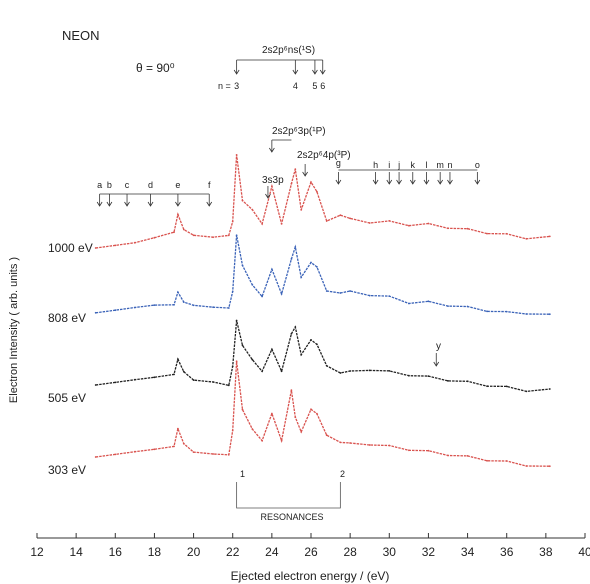 This screenshot has height=584, width=590. I want to click on series-label-505: 505 eV, so click(67, 398).